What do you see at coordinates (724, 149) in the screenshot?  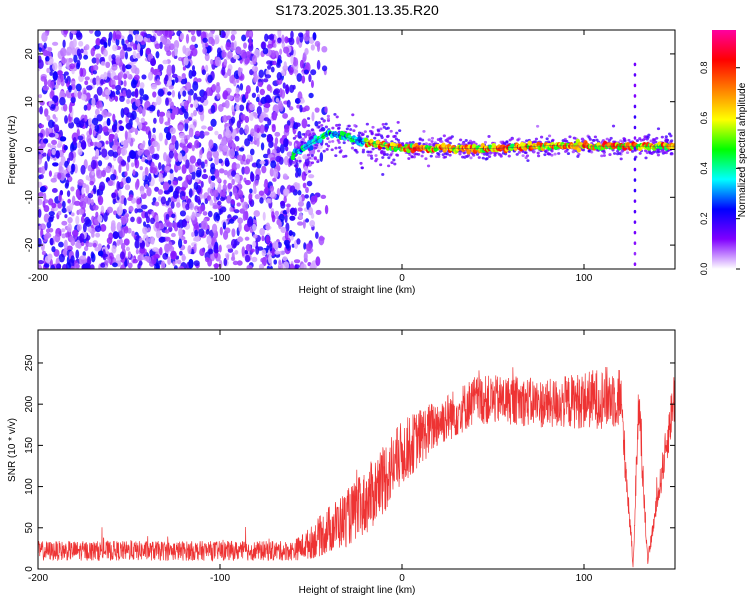 I see `colorbar-strip` at bounding box center [724, 149].